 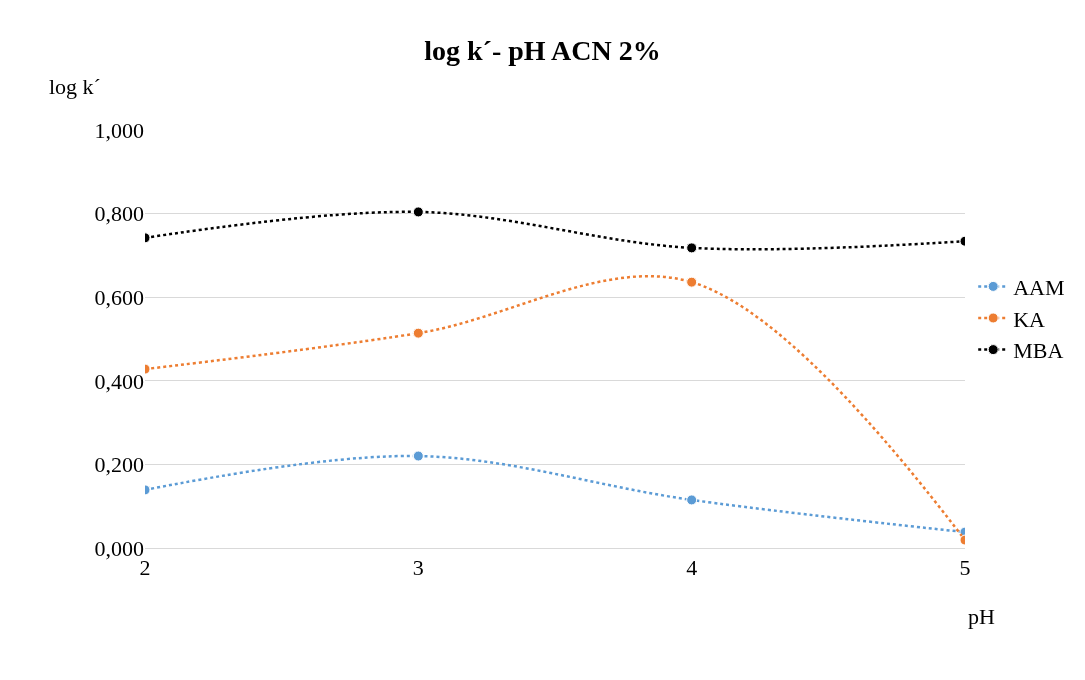 What do you see at coordinates (1029, 319) in the screenshot?
I see `legend-label: KA` at bounding box center [1029, 319].